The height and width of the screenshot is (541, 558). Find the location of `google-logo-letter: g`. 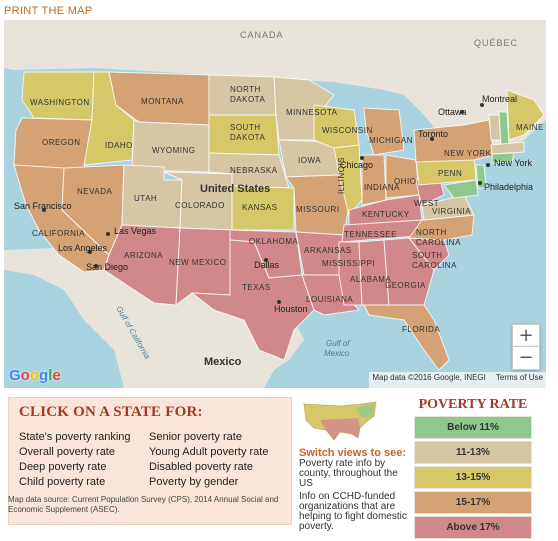

google-logo-letter: g is located at coordinates (44, 375).